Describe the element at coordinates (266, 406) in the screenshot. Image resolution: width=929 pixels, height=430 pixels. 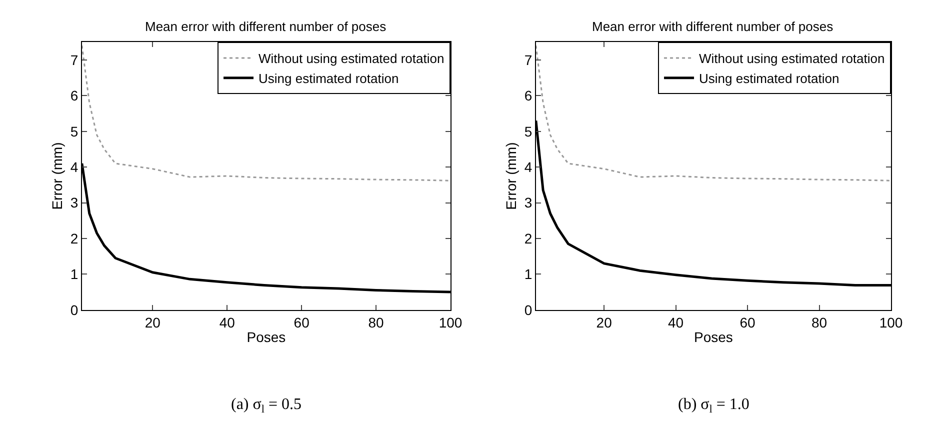
I see `text: (a) σ$_{l}$ = 0.5` at that location.